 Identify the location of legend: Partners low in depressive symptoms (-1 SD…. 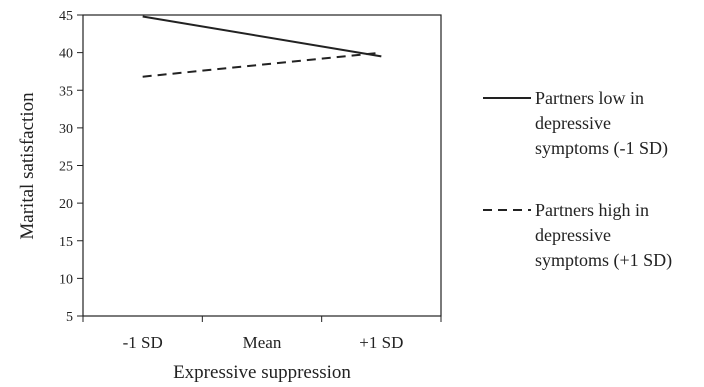
(577, 179).